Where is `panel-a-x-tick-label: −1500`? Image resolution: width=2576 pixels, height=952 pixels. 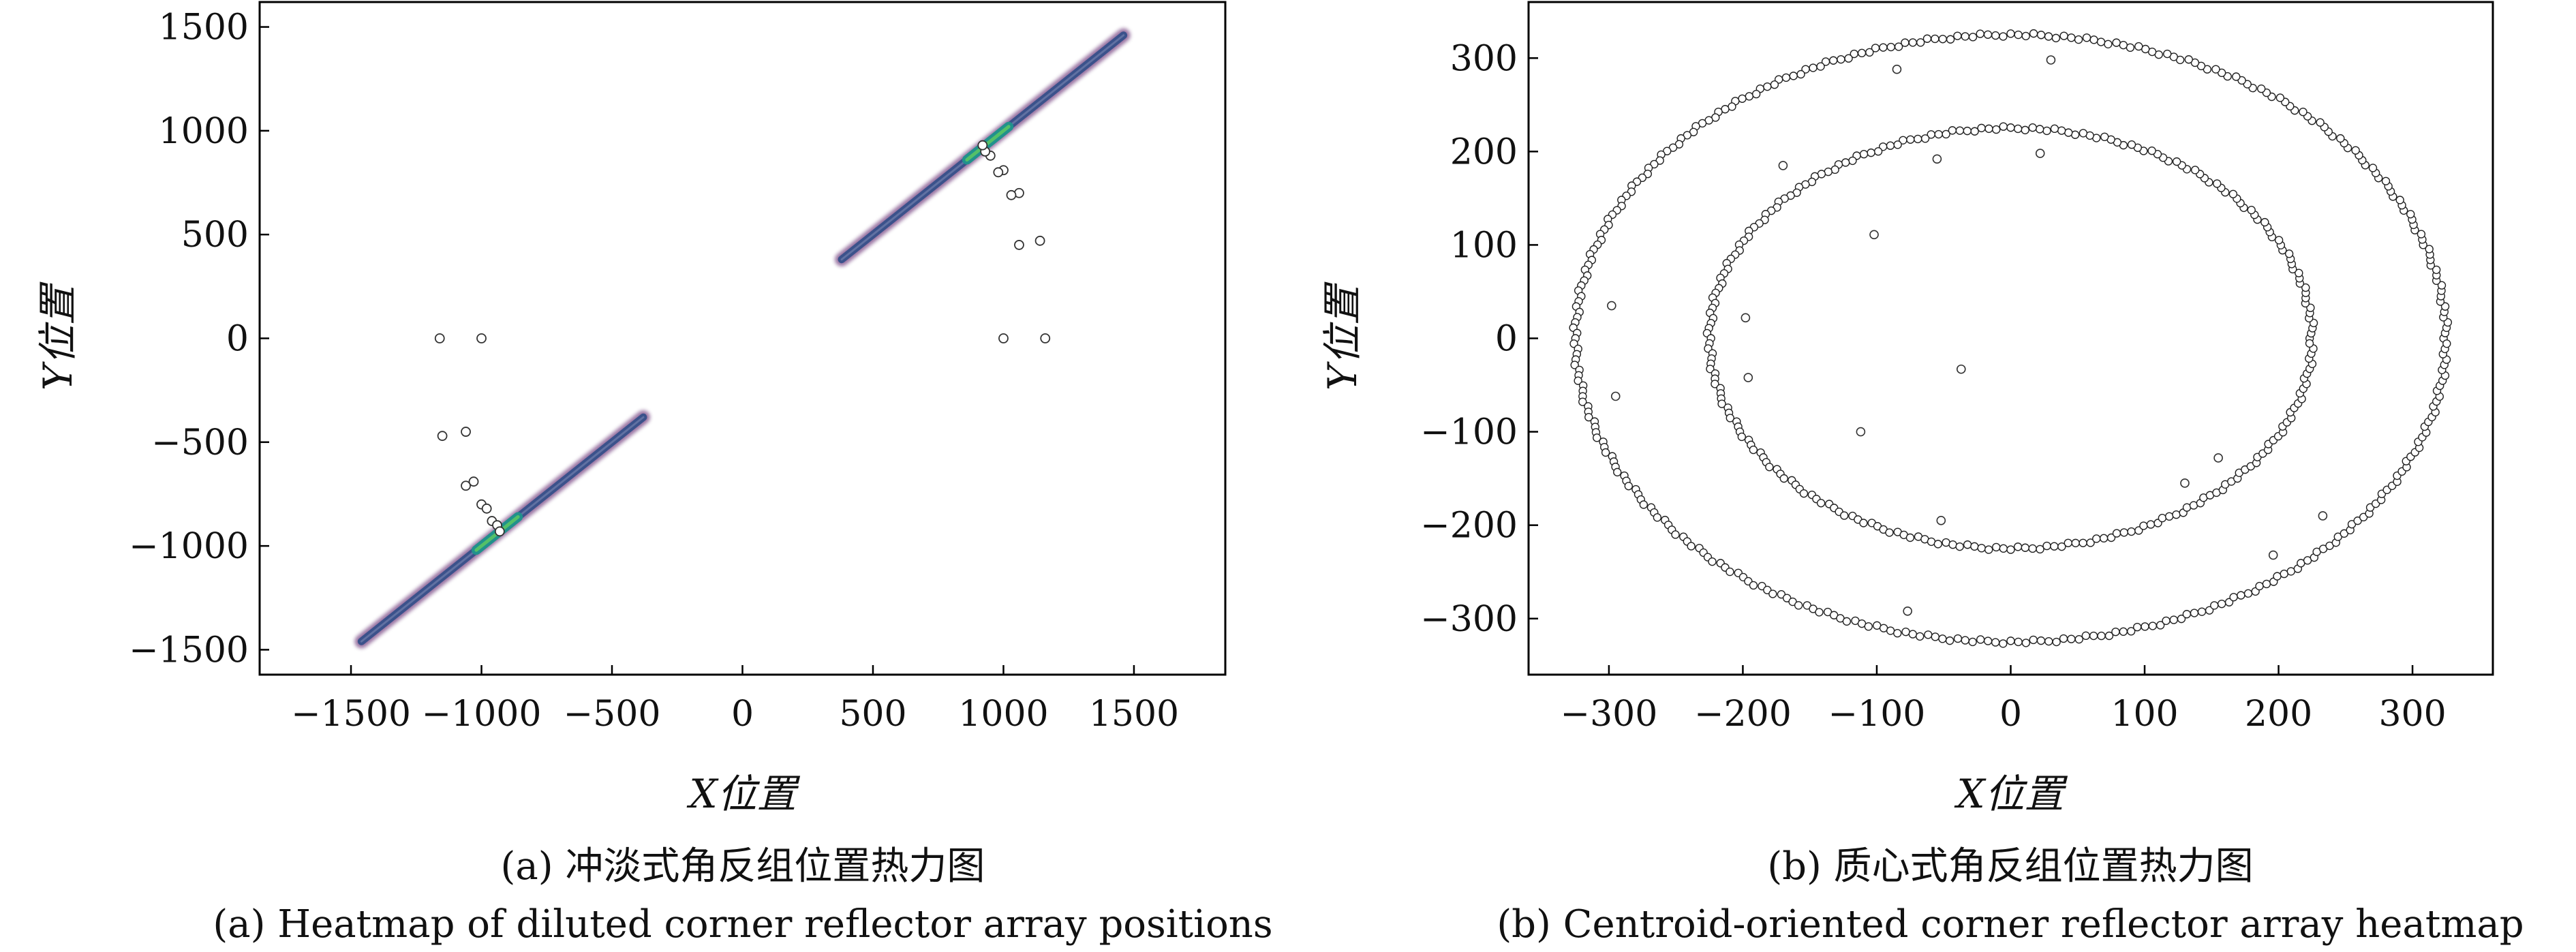
panel-a-x-tick-label: −1500 is located at coordinates (351, 714).